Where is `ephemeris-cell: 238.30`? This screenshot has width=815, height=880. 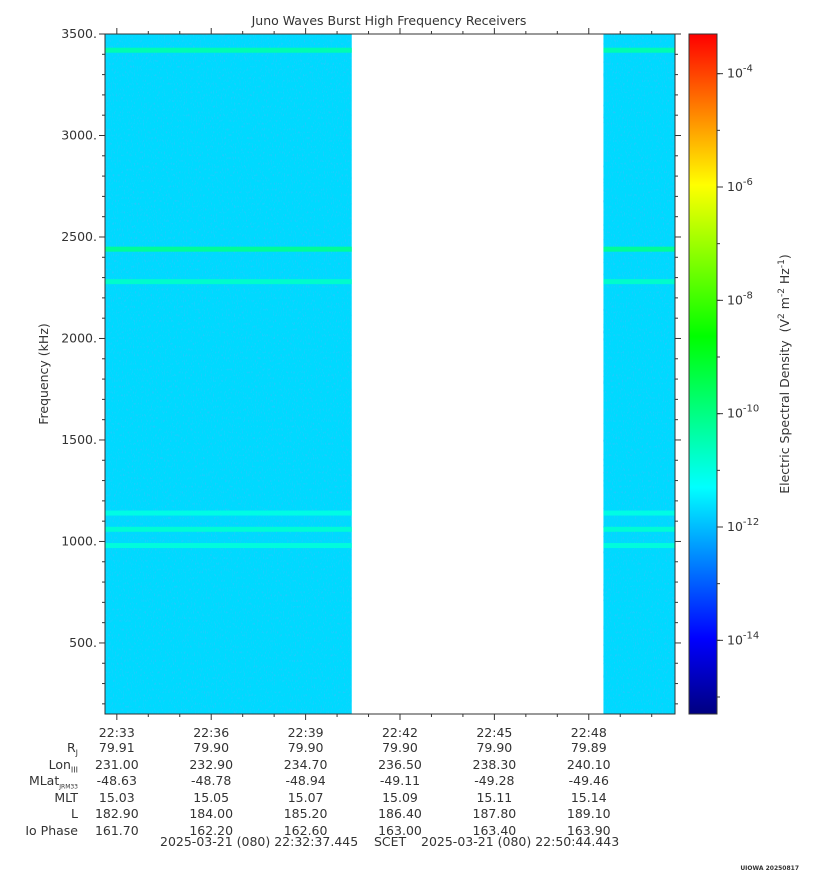
ephemeris-cell: 238.30 is located at coordinates (494, 764).